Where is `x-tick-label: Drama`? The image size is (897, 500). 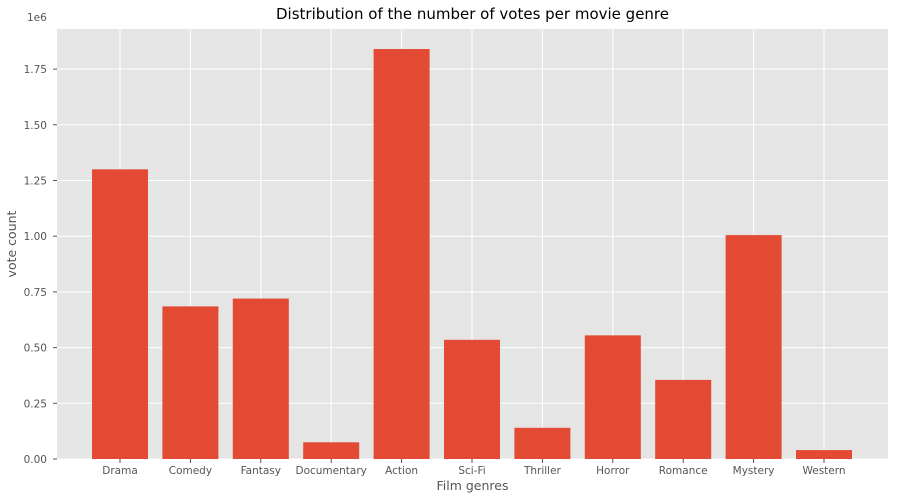 x-tick-label: Drama is located at coordinates (120, 471).